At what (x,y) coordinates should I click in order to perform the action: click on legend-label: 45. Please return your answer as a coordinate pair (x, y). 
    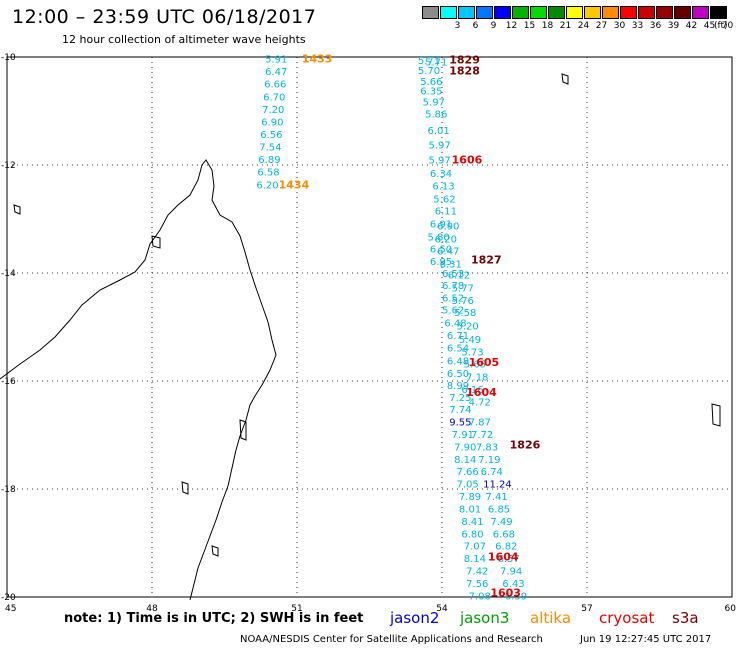
    Looking at the image, I should click on (709, 26).